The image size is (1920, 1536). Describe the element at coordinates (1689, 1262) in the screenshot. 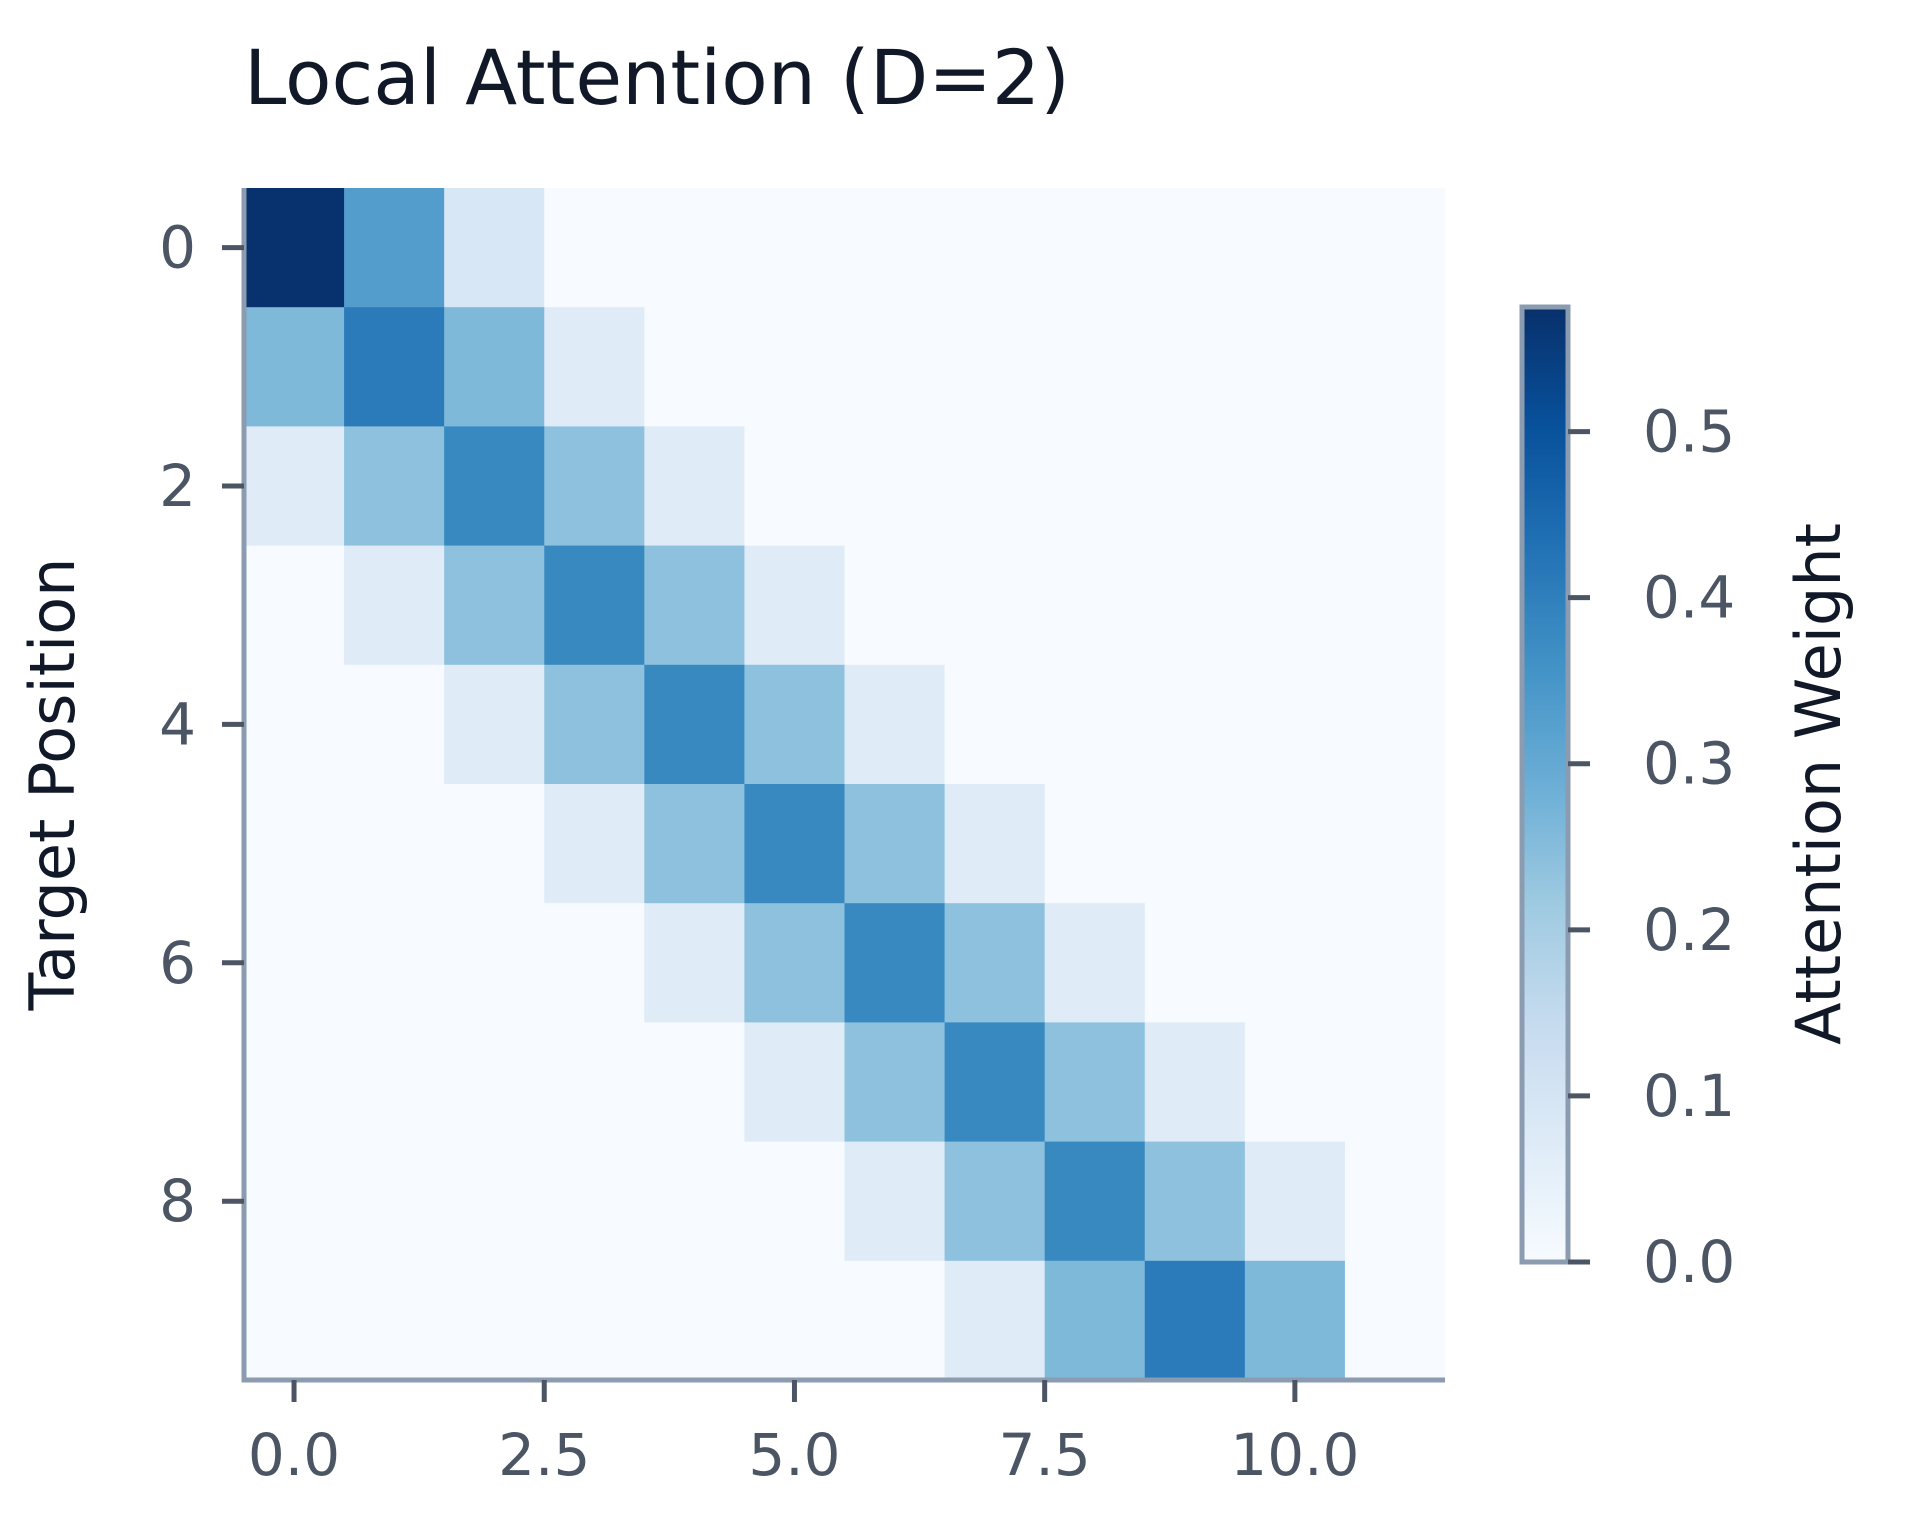

I see `colorbar-tick-label: 0.0` at that location.